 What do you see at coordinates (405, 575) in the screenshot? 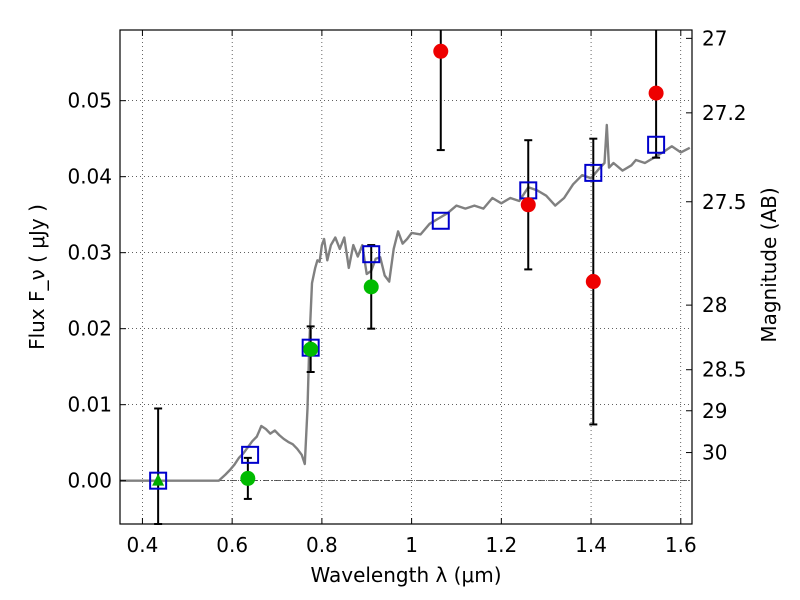
I see `x-axis-label: Wavelength λ (μm)` at bounding box center [405, 575].